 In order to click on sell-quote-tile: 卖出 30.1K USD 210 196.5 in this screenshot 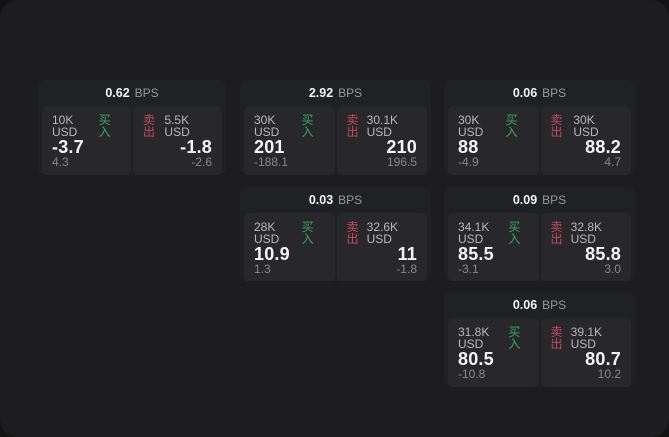, I will do `click(381, 140)`.